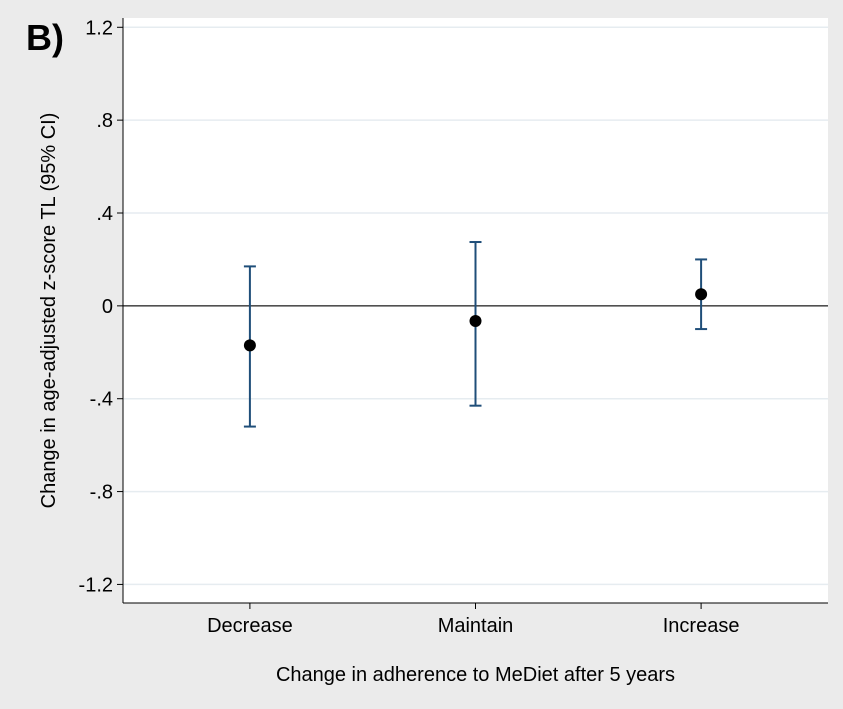 The height and width of the screenshot is (709, 843). What do you see at coordinates (107, 307) in the screenshot?
I see `y-tick-label: 0` at bounding box center [107, 307].